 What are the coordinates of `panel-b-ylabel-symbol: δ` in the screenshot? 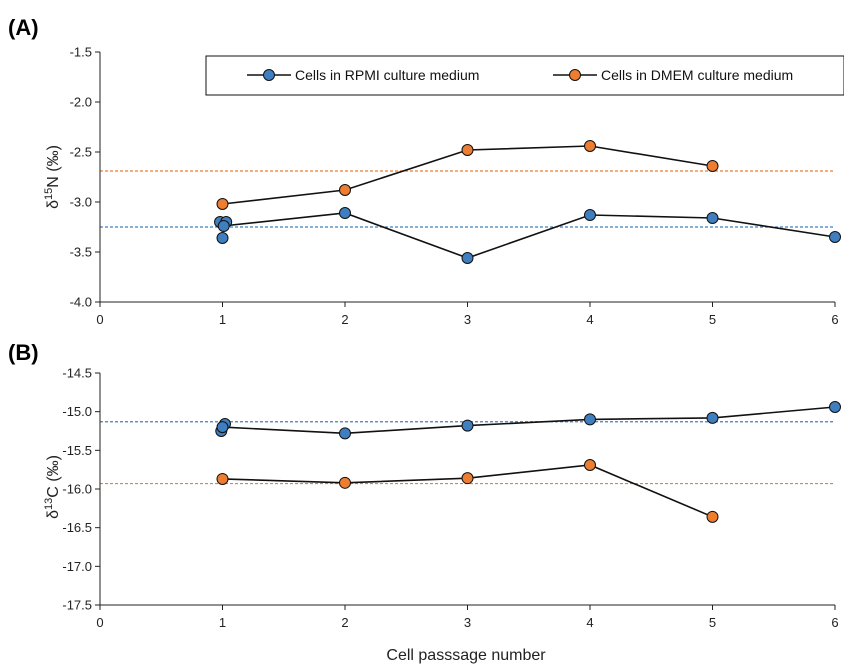 It's located at (53, 514).